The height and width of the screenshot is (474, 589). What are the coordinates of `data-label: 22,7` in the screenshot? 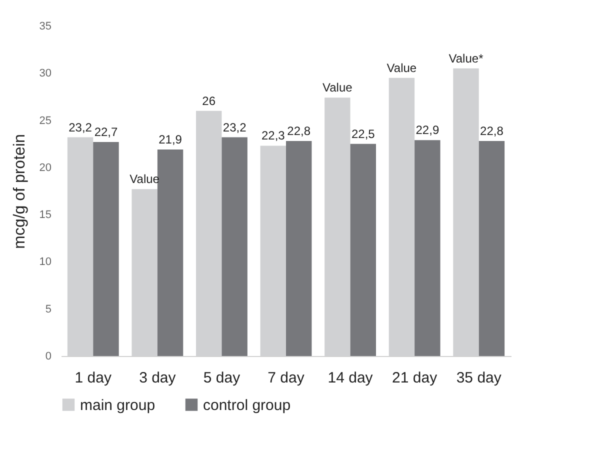 It's located at (106, 131).